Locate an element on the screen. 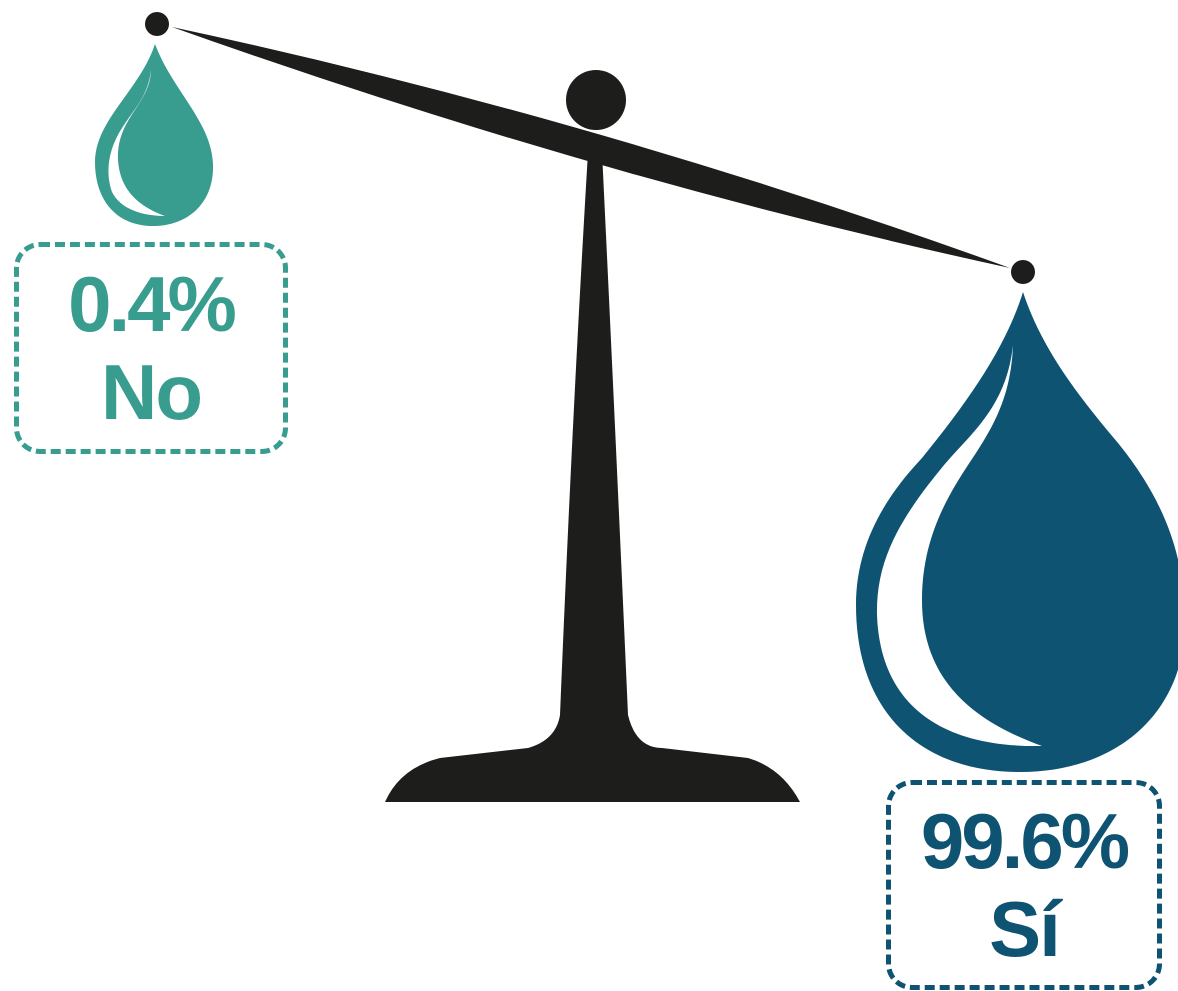 The width and height of the screenshot is (1178, 991). answer-si-box: 99.6% Sí is located at coordinates (1024, 885).